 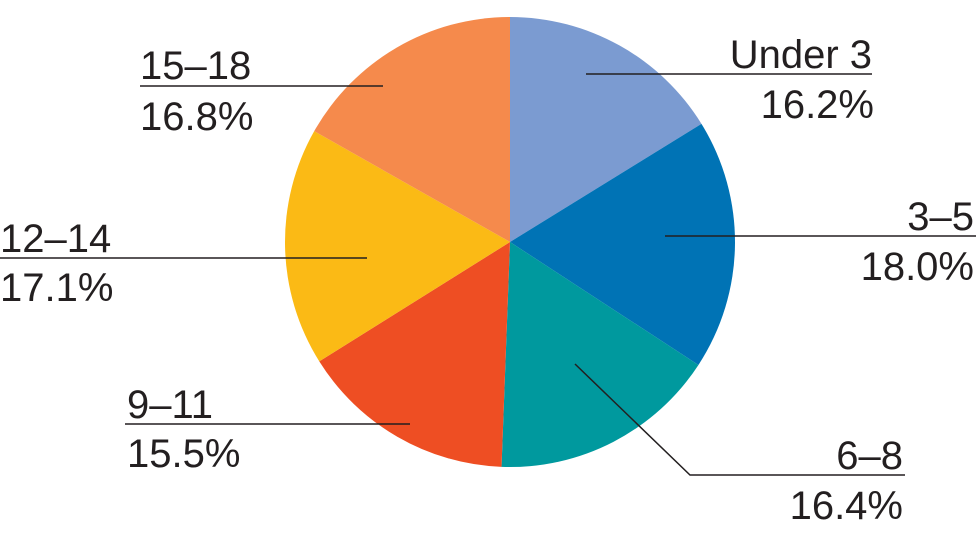 What do you see at coordinates (55, 239) in the screenshot?
I see `slice-label-12-14: 12–14` at bounding box center [55, 239].